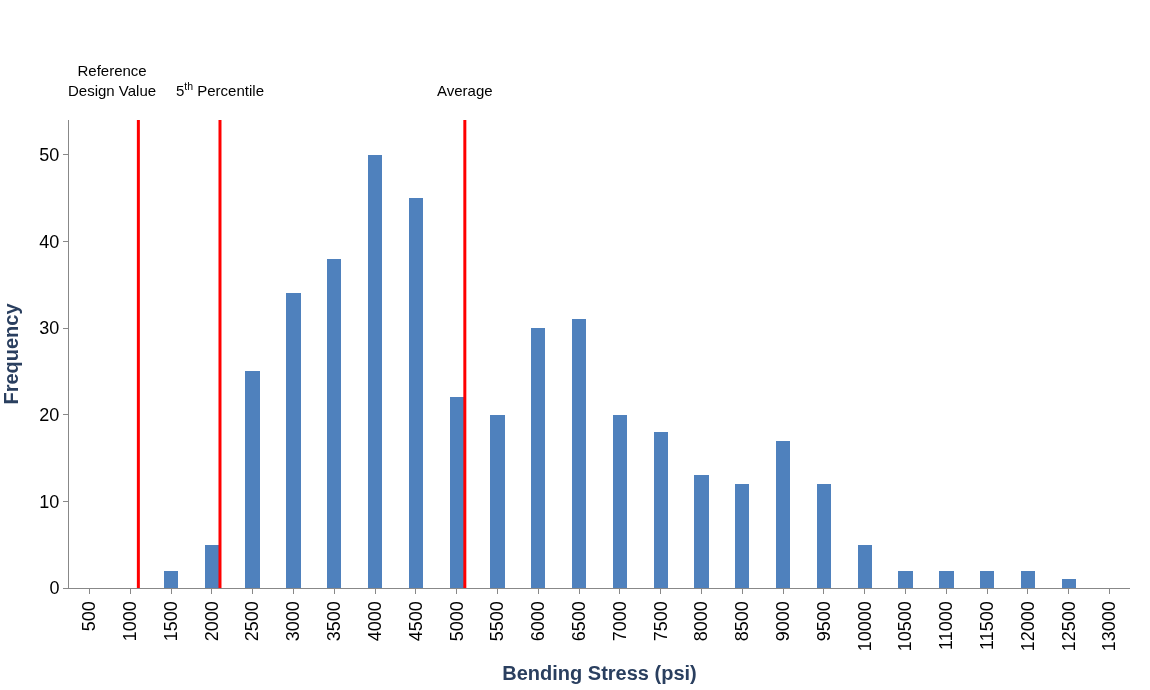 The width and height of the screenshot is (1150, 690). What do you see at coordinates (538, 621) in the screenshot?
I see `x-tick-label: 6000` at bounding box center [538, 621].